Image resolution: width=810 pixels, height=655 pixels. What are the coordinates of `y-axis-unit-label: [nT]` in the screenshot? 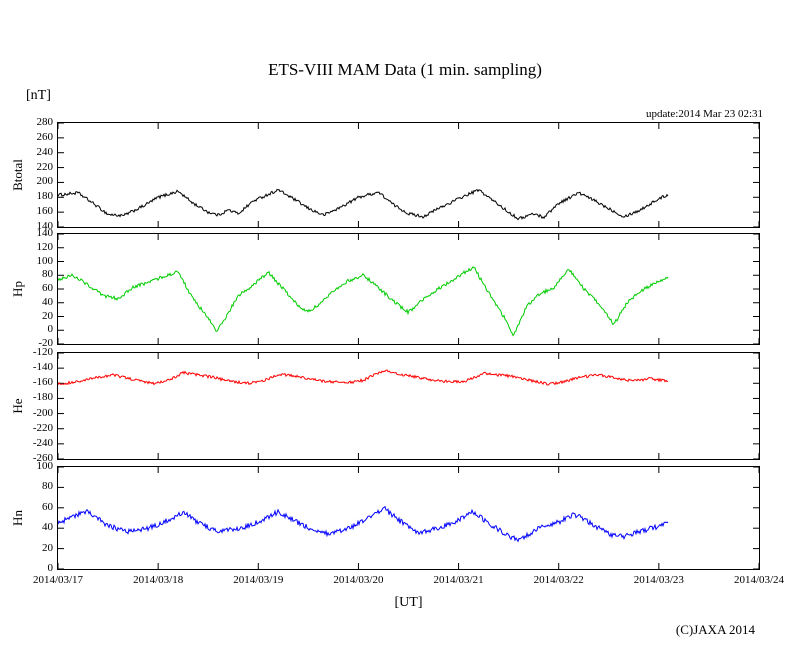 It's located at (38, 95).